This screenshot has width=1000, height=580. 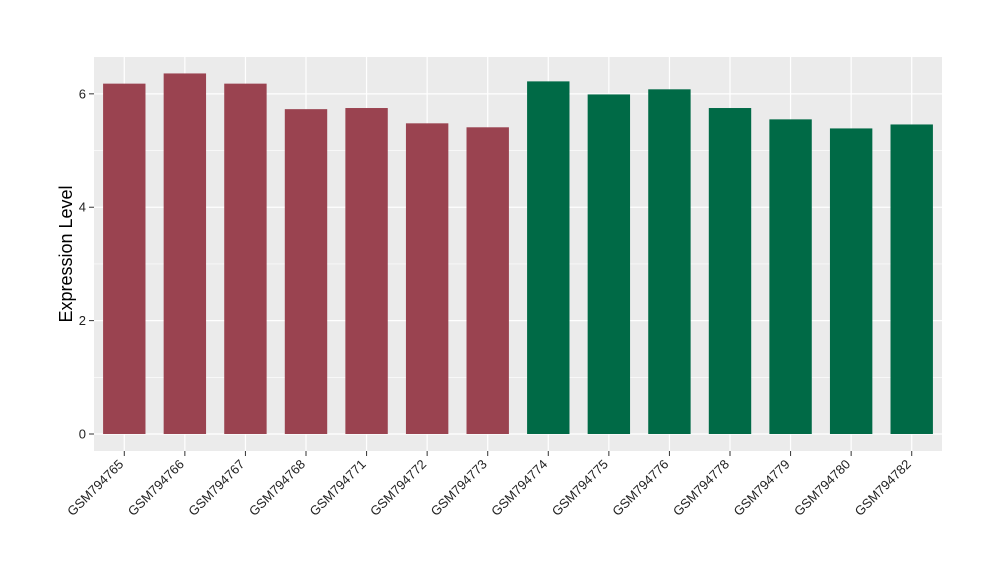 What do you see at coordinates (822, 488) in the screenshot?
I see `x-tick-label: GSM794780` at bounding box center [822, 488].